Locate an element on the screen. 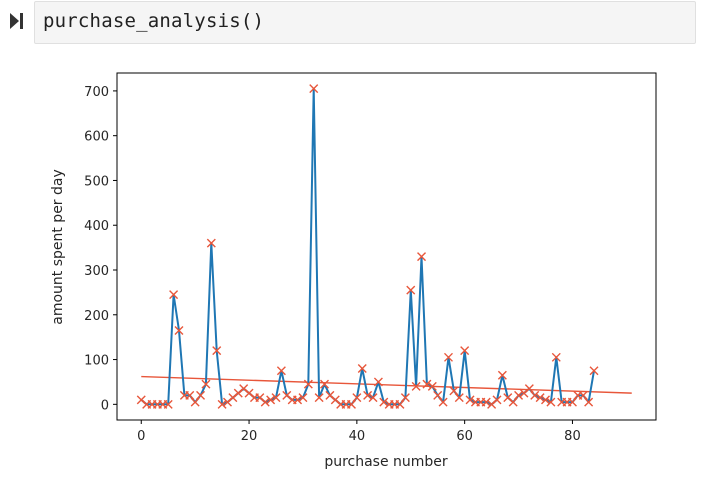  play-icon is located at coordinates (16, 21).